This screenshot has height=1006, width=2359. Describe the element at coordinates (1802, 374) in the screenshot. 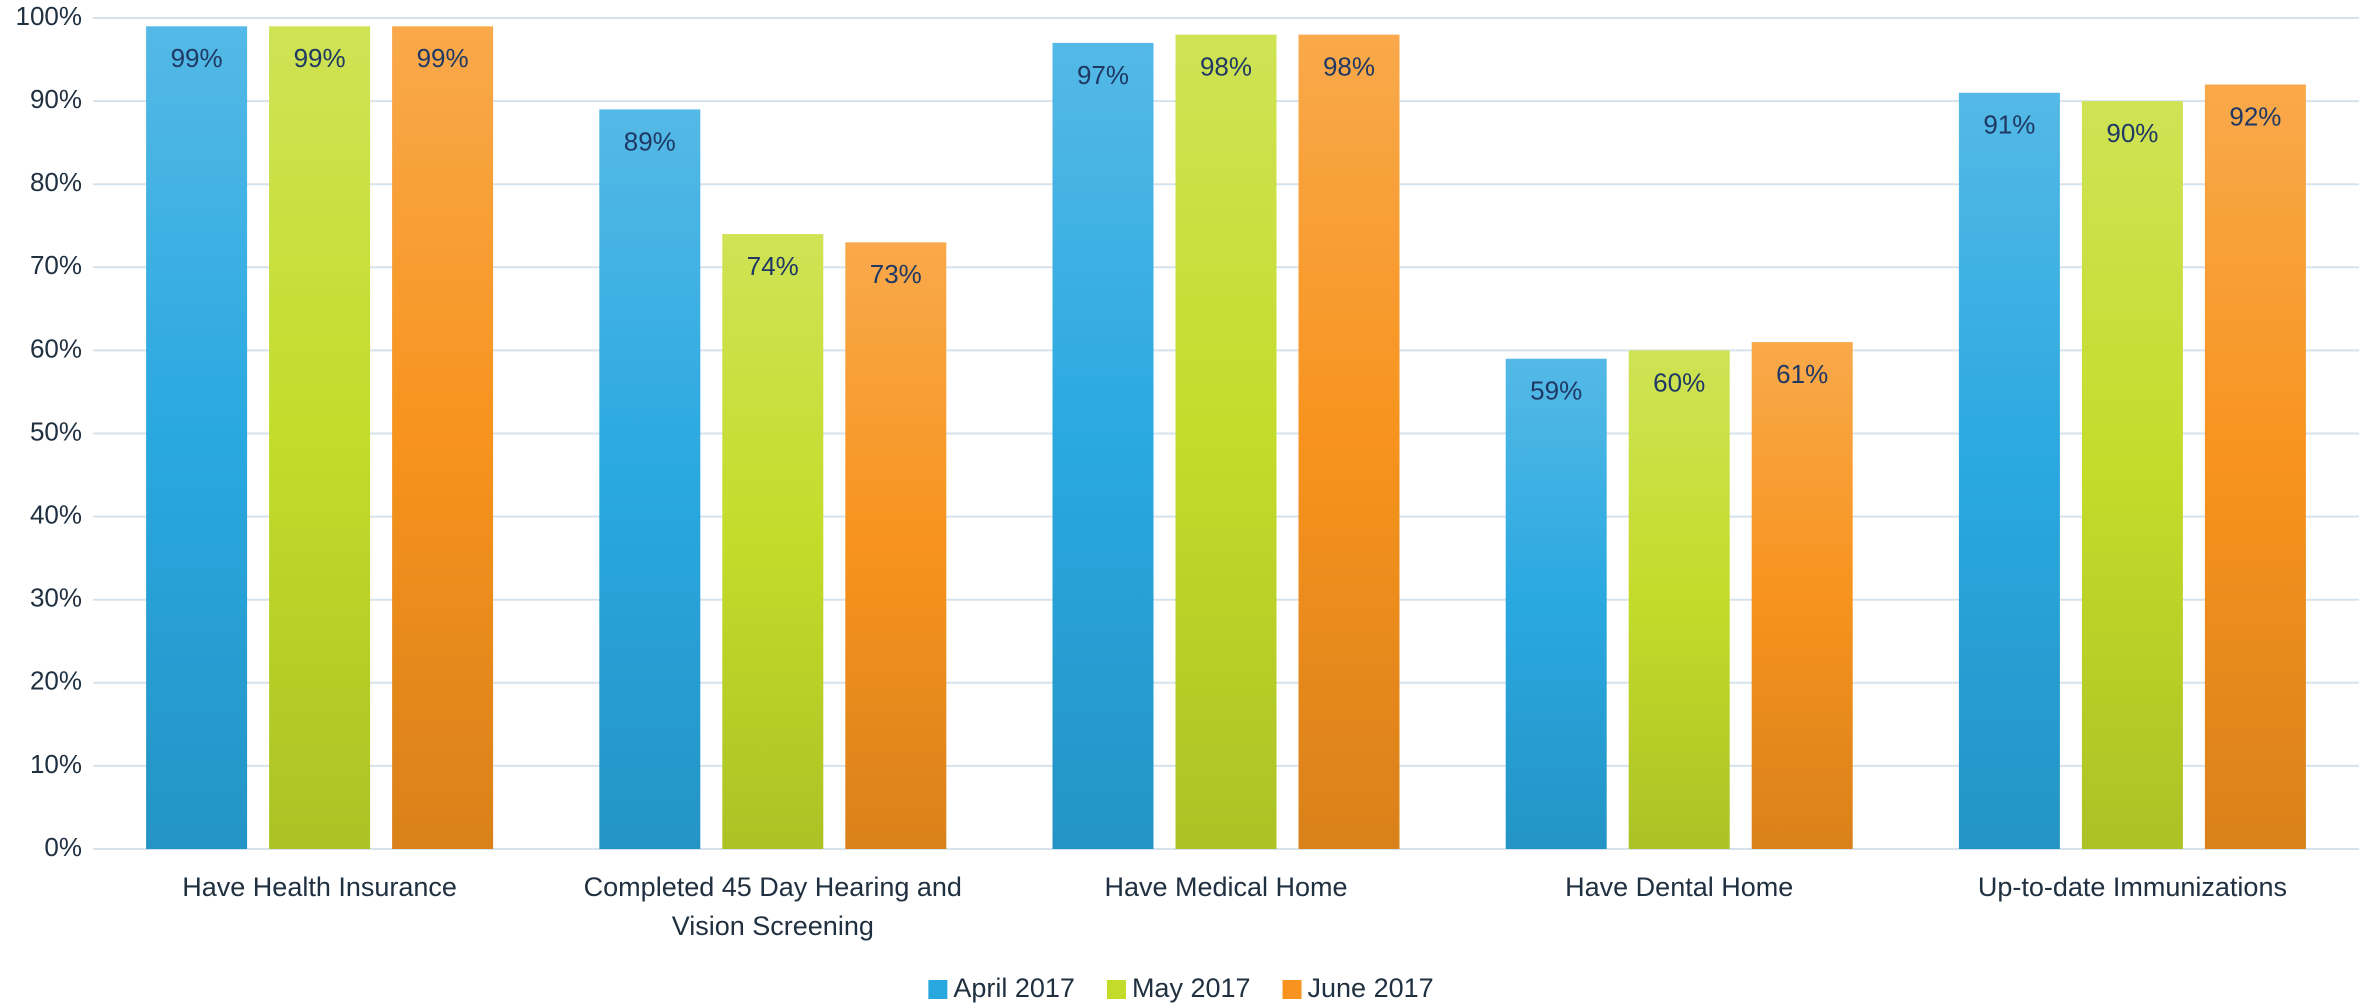

I see `data-label: 61%` at that location.